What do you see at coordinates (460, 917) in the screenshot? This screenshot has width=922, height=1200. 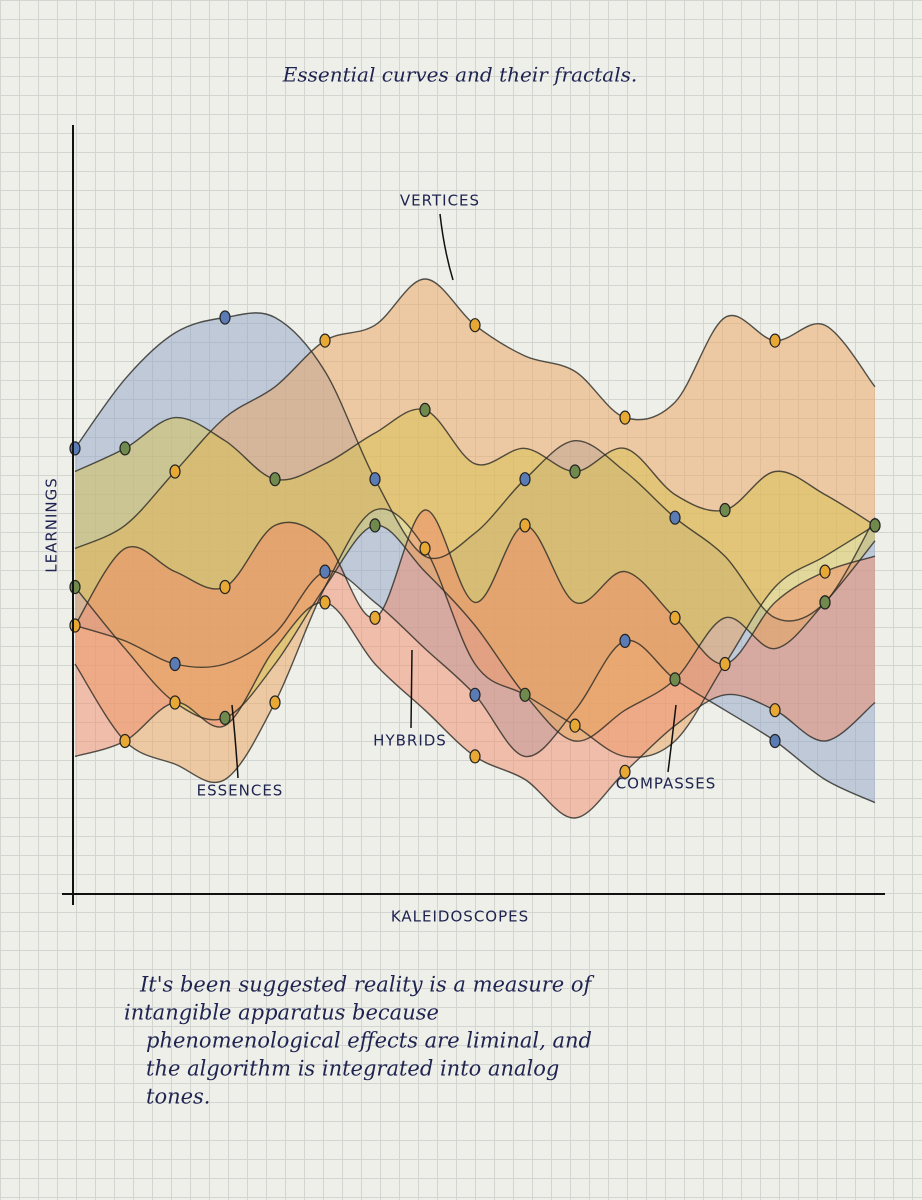 I see `x-axis-label: KALEIDOSCOPES` at bounding box center [460, 917].